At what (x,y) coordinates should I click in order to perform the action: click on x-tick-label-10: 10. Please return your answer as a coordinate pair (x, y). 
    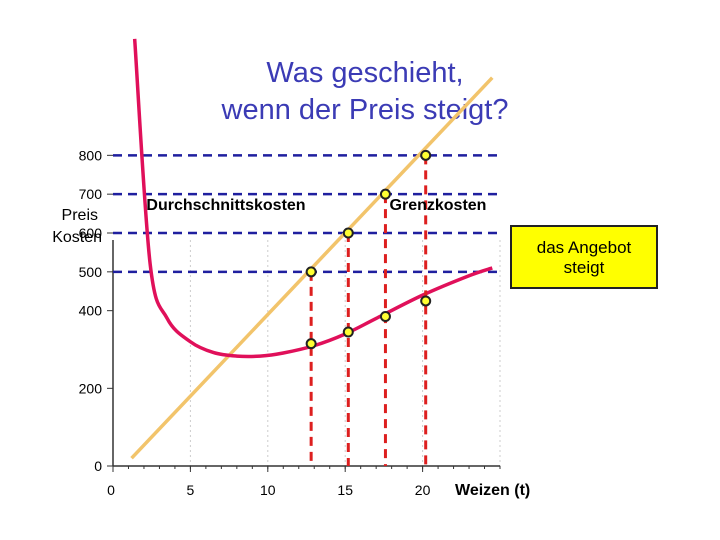
    Looking at the image, I should click on (268, 490).